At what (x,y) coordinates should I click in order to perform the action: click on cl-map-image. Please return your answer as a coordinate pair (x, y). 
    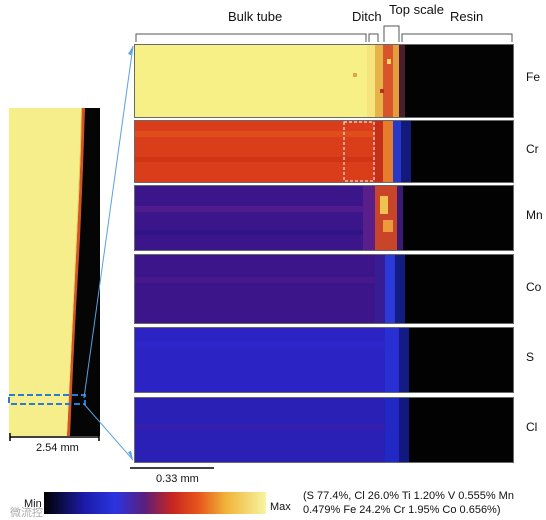
    Looking at the image, I should click on (324, 430).